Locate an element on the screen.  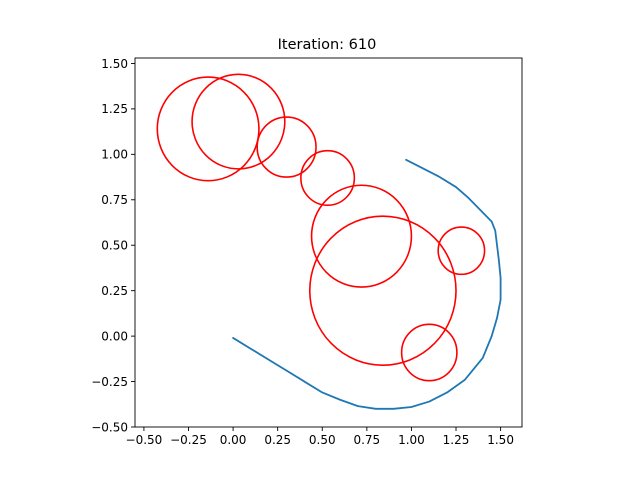
y-tick-label: −0.50 is located at coordinates (109, 427).